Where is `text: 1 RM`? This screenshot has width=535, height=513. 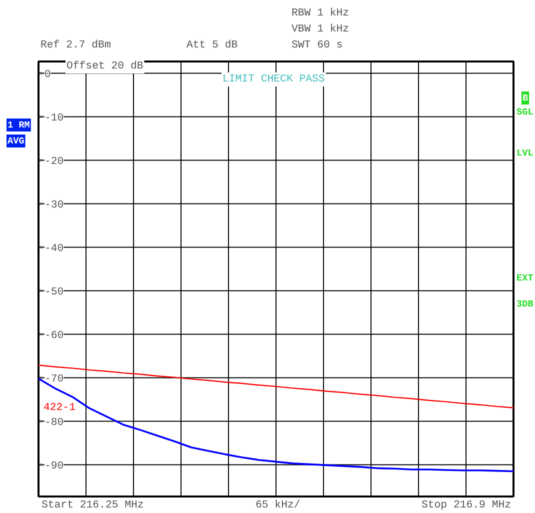 text: 1 RM is located at coordinates (19, 125).